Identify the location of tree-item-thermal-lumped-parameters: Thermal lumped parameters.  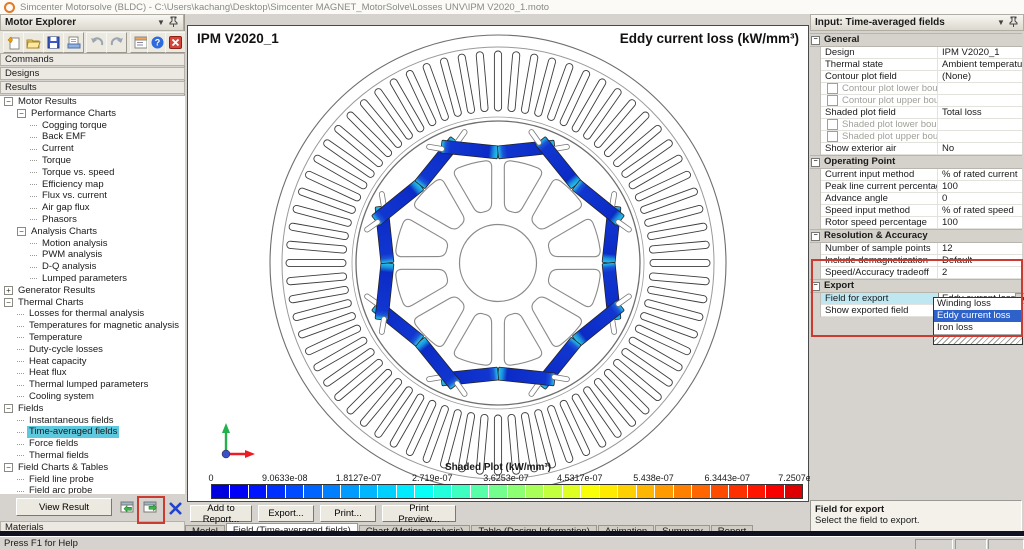
(92, 385).